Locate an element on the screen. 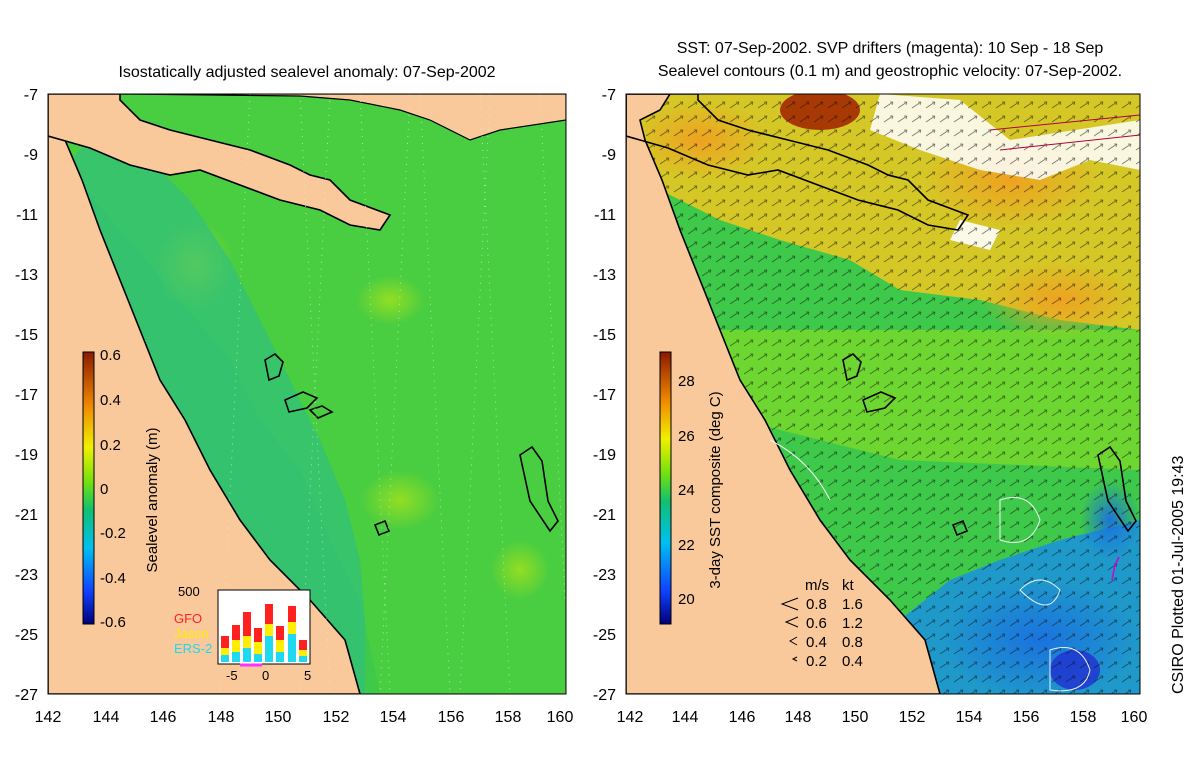 The height and width of the screenshot is (780, 1200). right-xtick-4: 150 is located at coordinates (855, 717).